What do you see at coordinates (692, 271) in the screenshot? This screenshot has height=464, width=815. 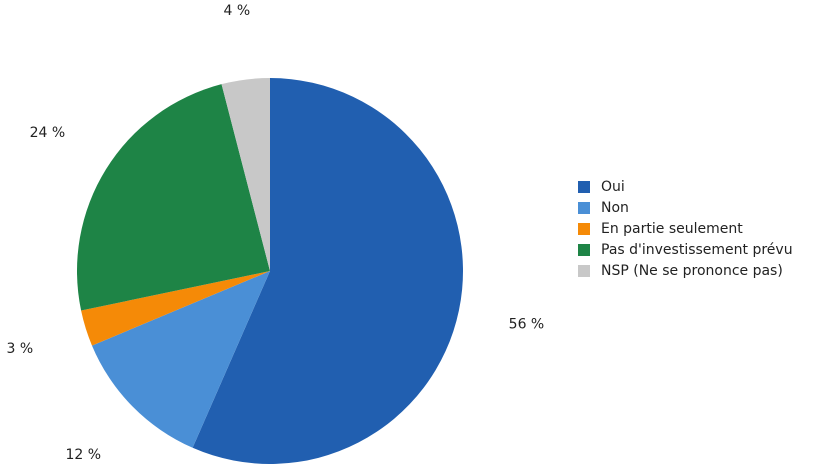 I see `legend-label: NSP (Ne se prononce pas)` at bounding box center [692, 271].